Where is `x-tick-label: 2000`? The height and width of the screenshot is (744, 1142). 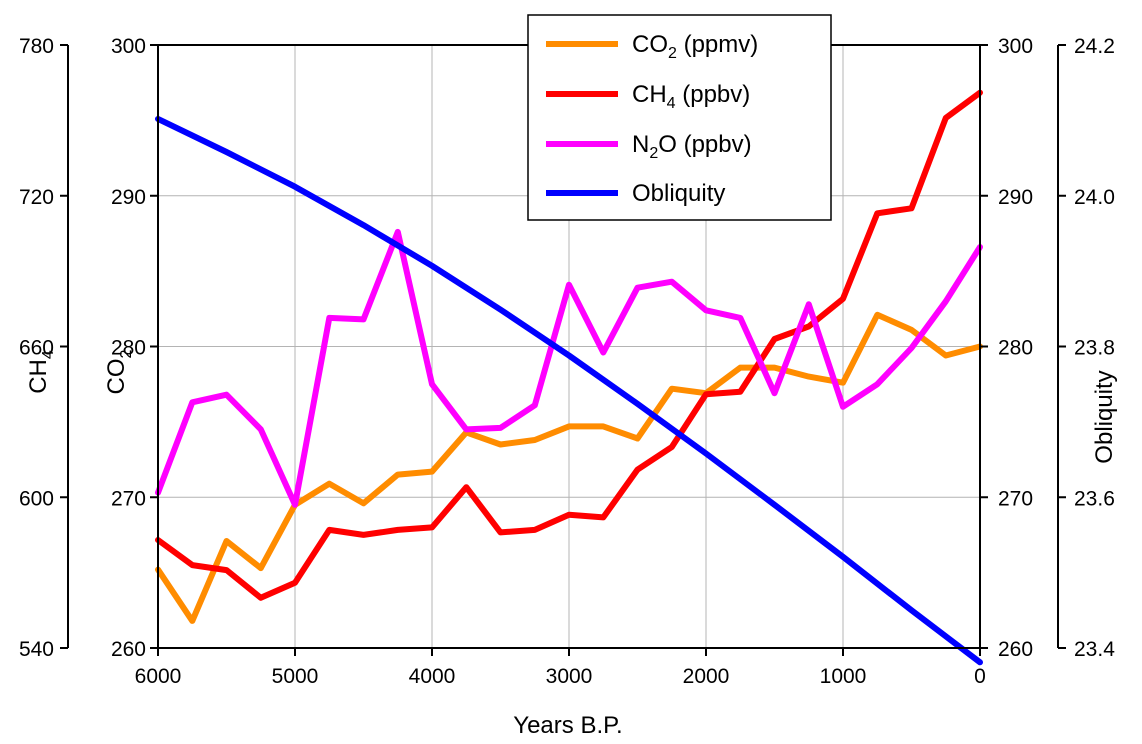
x-tick-label: 2000 is located at coordinates (706, 676).